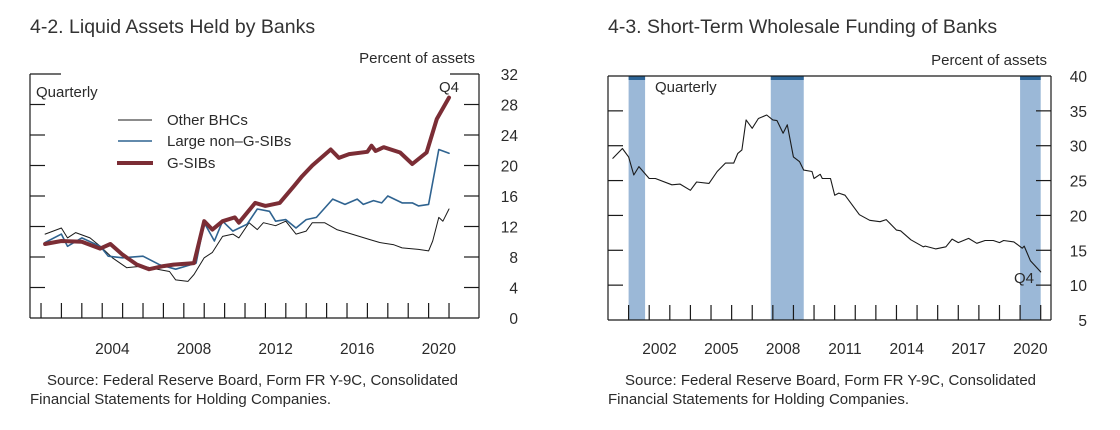 The height and width of the screenshot is (430, 1120). I want to click on y-tick-label: 8, so click(513, 258).